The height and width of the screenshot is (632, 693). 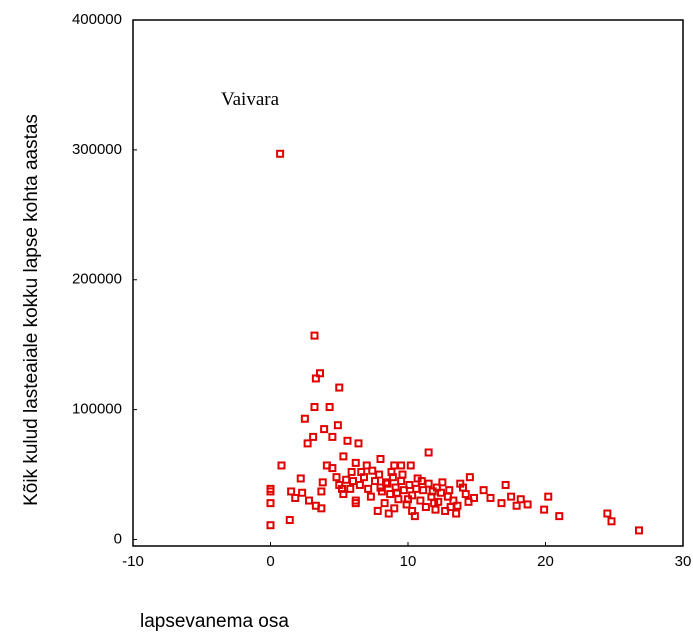 What do you see at coordinates (683, 561) in the screenshot?
I see `x-tick-label: 30` at bounding box center [683, 561].